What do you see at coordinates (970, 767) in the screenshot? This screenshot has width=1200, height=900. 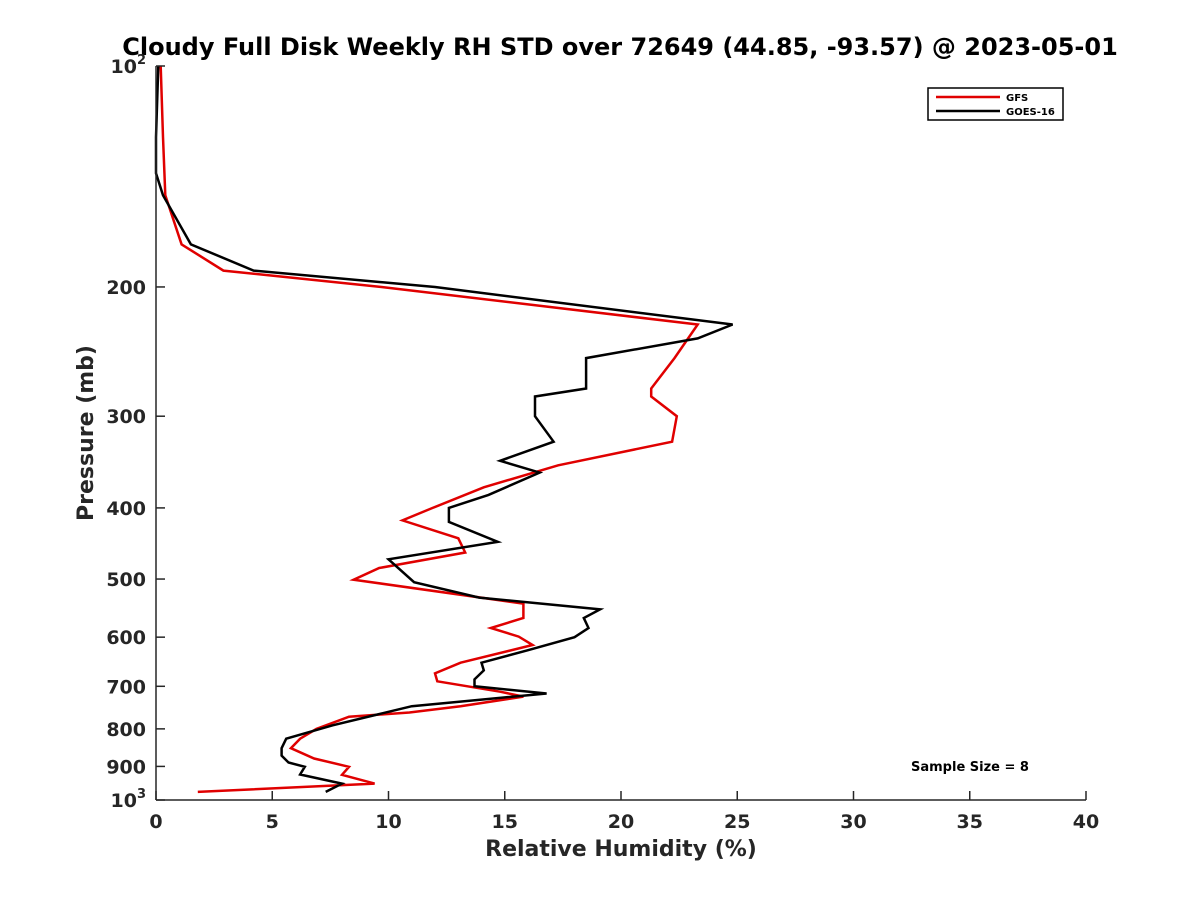 I see `sample-size-annotation: Sample Size = 8` at bounding box center [970, 767].